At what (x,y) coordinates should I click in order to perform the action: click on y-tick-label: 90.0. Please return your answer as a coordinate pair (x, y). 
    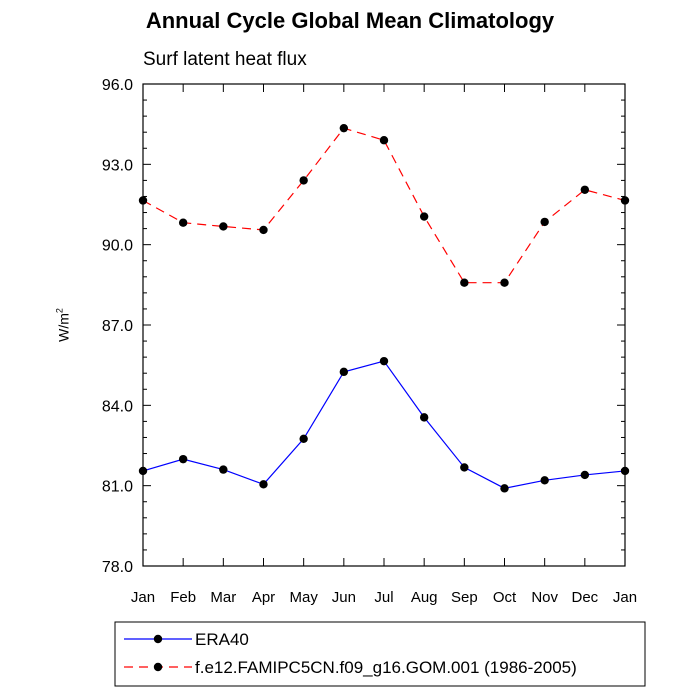
    Looking at the image, I should click on (117, 246).